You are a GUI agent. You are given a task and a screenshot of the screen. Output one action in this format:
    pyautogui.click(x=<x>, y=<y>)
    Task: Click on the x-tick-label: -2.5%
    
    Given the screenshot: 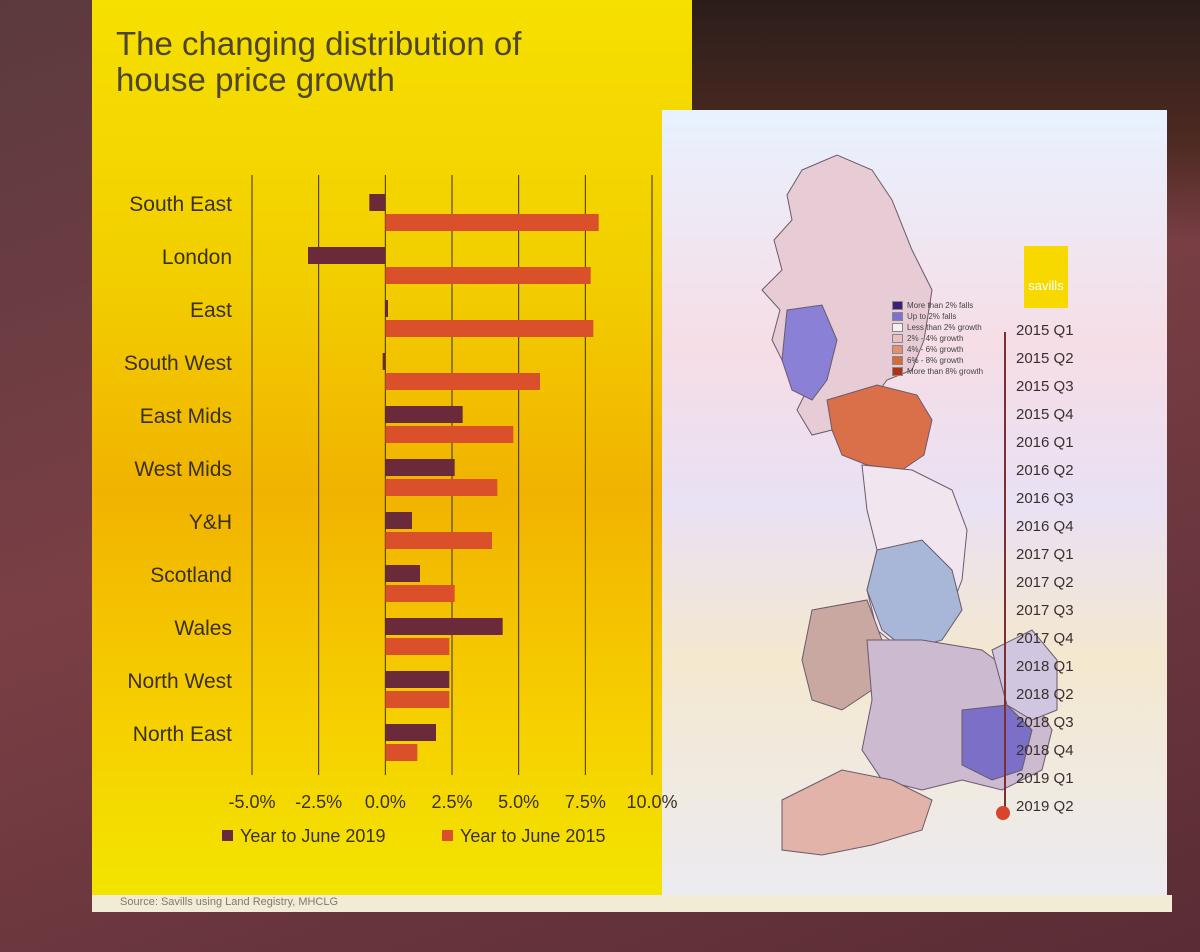 What is the action you would take?
    pyautogui.click(x=318, y=802)
    